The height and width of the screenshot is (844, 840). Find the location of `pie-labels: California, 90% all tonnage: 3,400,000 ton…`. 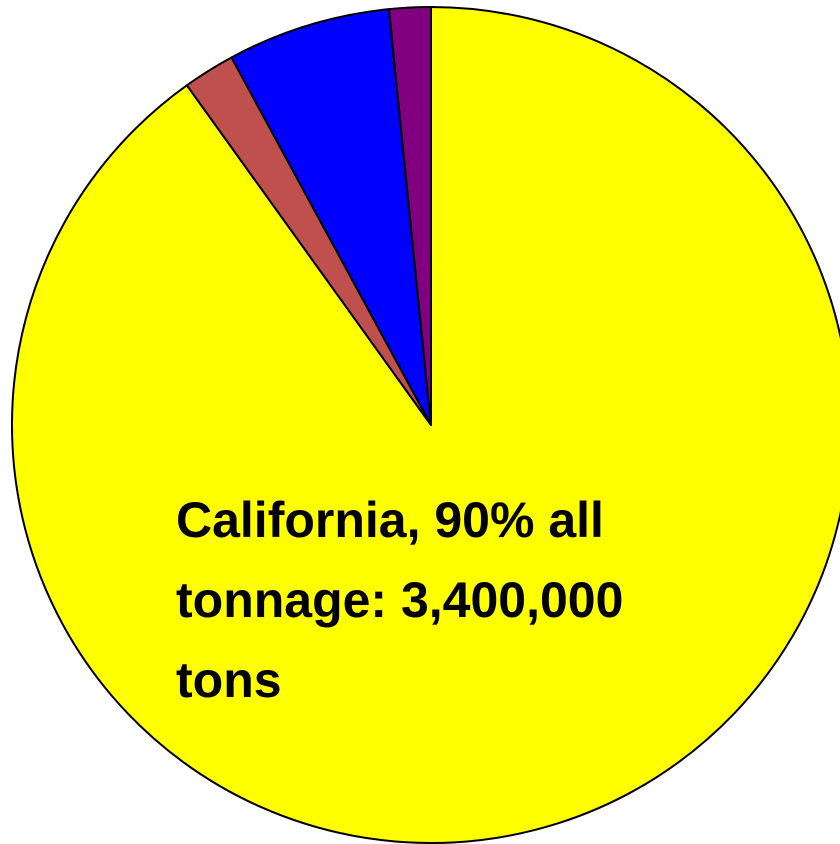

pie-labels: California, 90% all tonnage: 3,400,000 ton… is located at coordinates (399, 600).